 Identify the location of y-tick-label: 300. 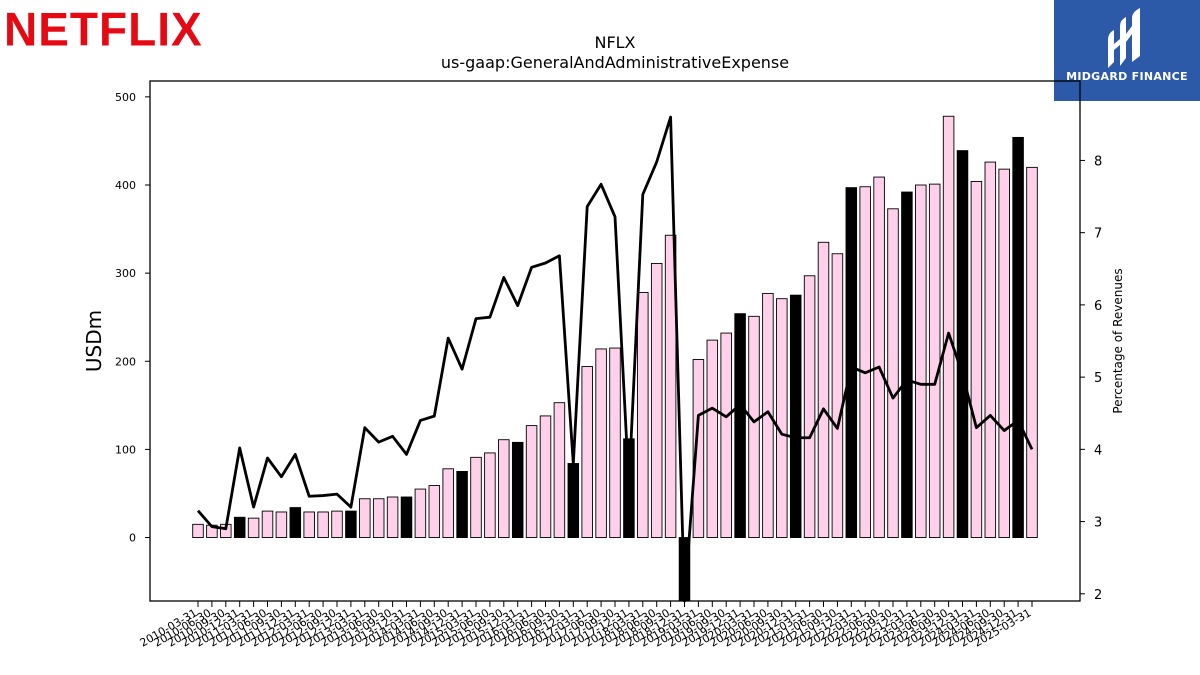
(125, 273).